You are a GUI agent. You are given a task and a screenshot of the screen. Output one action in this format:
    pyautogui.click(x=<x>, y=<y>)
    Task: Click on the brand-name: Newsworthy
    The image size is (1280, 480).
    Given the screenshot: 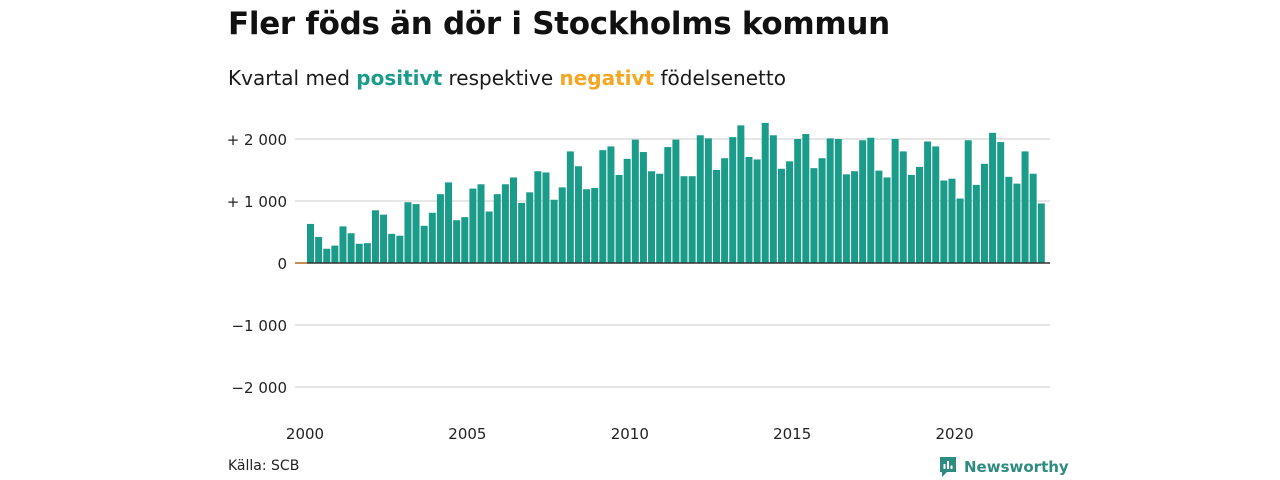 What is the action you would take?
    pyautogui.click(x=1016, y=467)
    